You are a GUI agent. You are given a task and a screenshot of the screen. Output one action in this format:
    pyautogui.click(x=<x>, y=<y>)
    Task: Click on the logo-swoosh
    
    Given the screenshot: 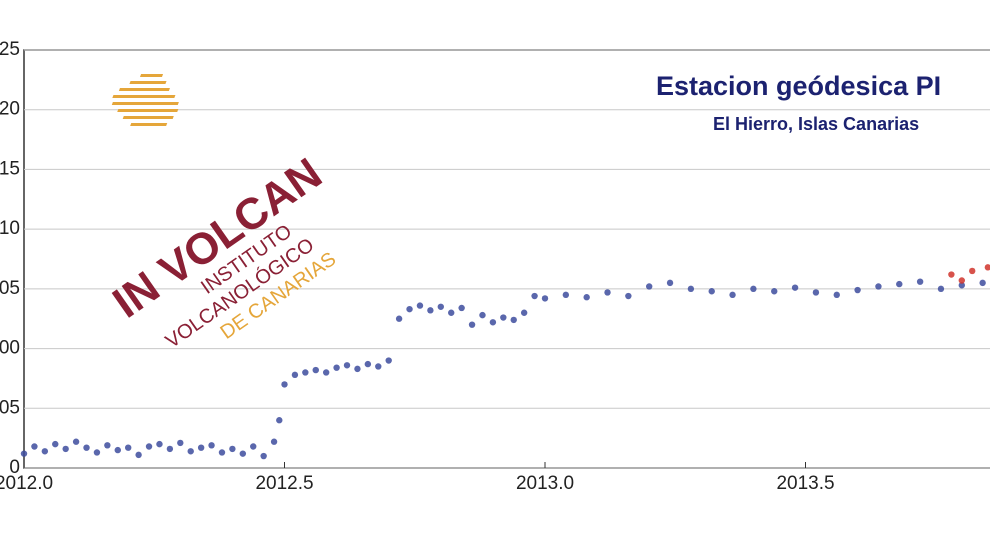 What is the action you would take?
    pyautogui.click(x=145, y=100)
    